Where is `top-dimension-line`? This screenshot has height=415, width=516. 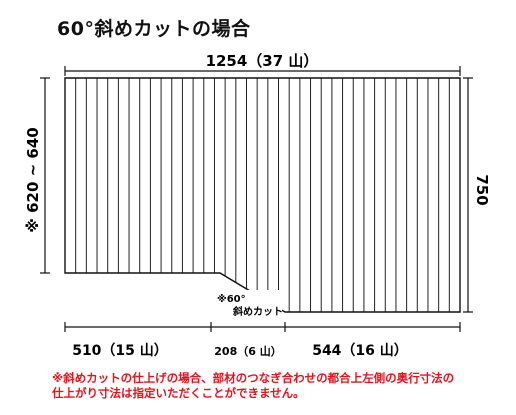
top-dimension-line is located at coordinates (262, 71).